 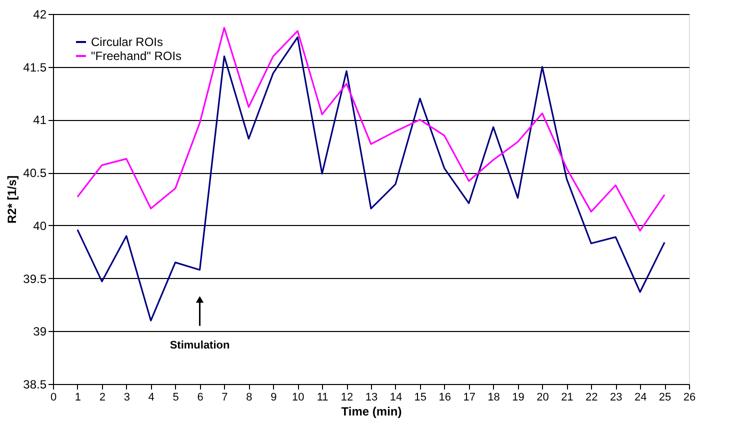 I want to click on x-tick-label: 8, so click(x=249, y=398).